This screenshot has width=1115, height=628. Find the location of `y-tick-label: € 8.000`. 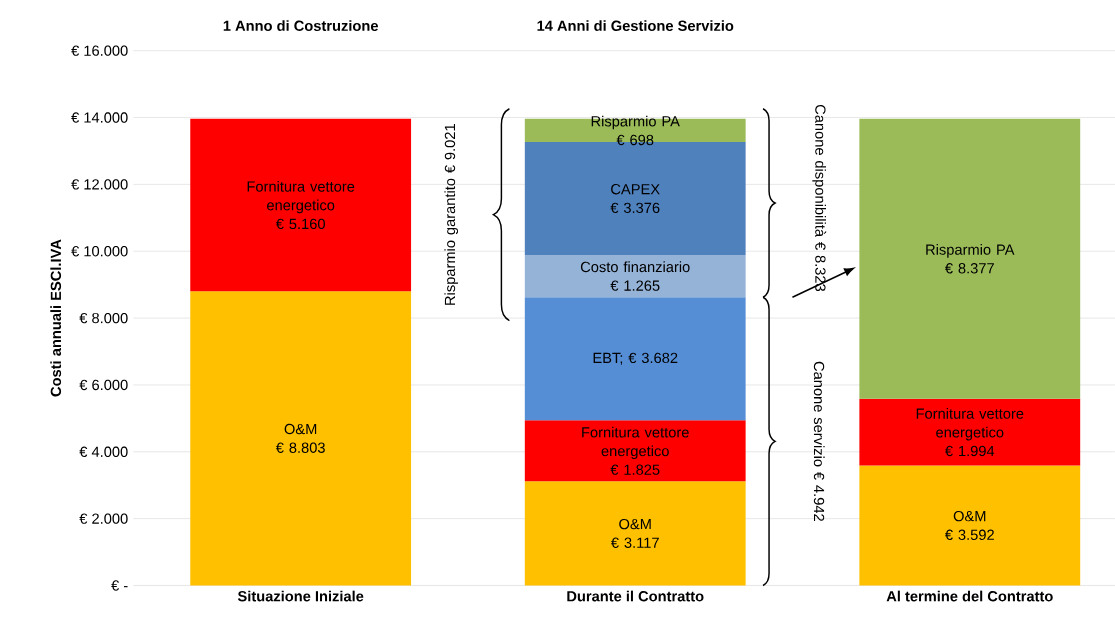

y-tick-label: € 8.000 is located at coordinates (103, 318).